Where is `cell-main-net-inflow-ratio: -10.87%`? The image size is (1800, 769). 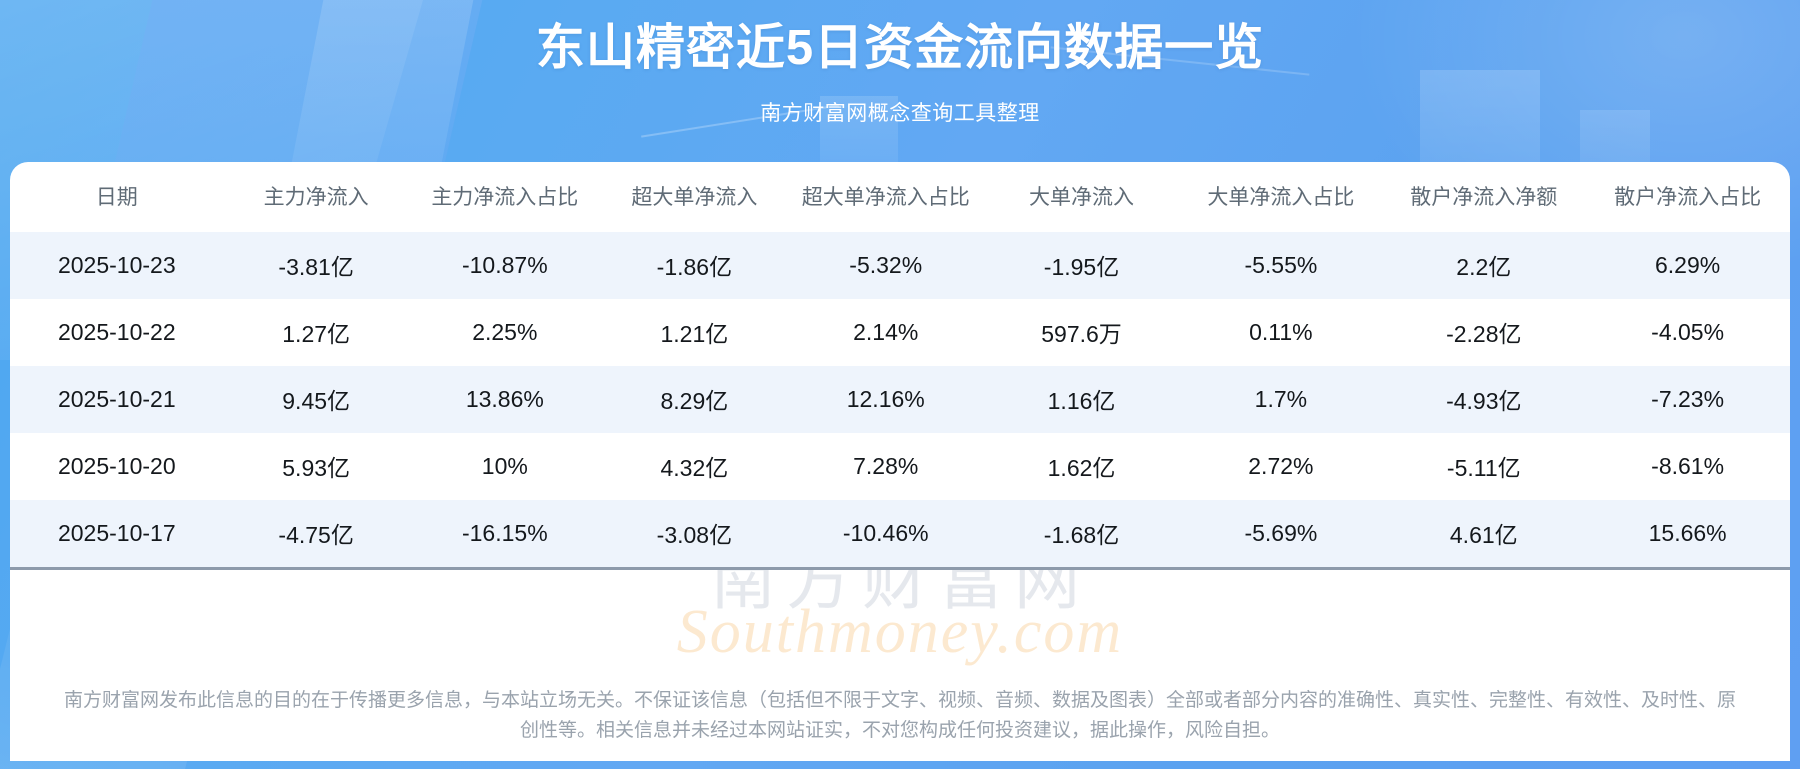
cell-main-net-inflow-ratio: -10.87% is located at coordinates (504, 265).